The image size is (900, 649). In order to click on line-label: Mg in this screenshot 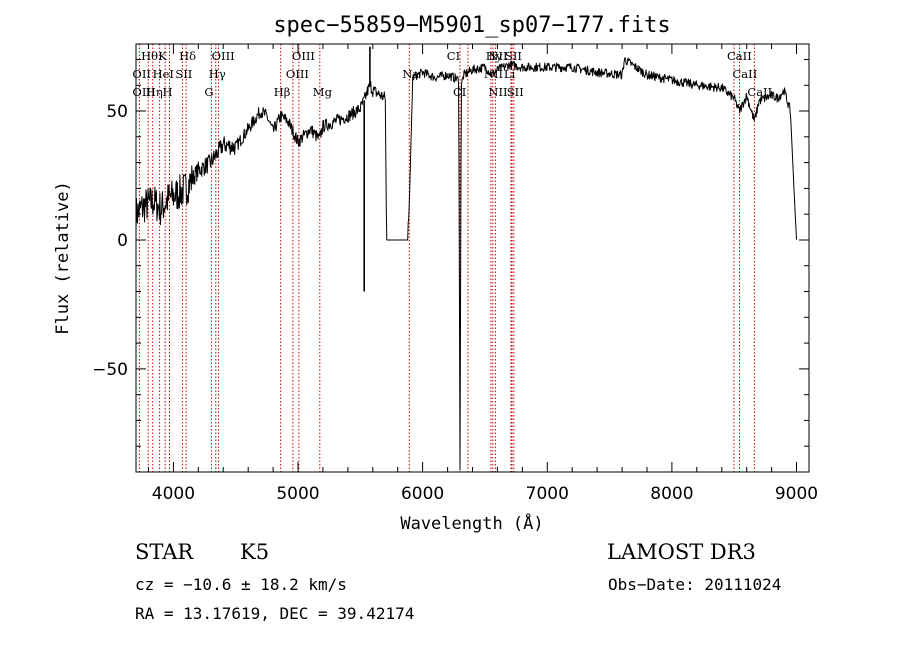, I will do `click(323, 92)`.